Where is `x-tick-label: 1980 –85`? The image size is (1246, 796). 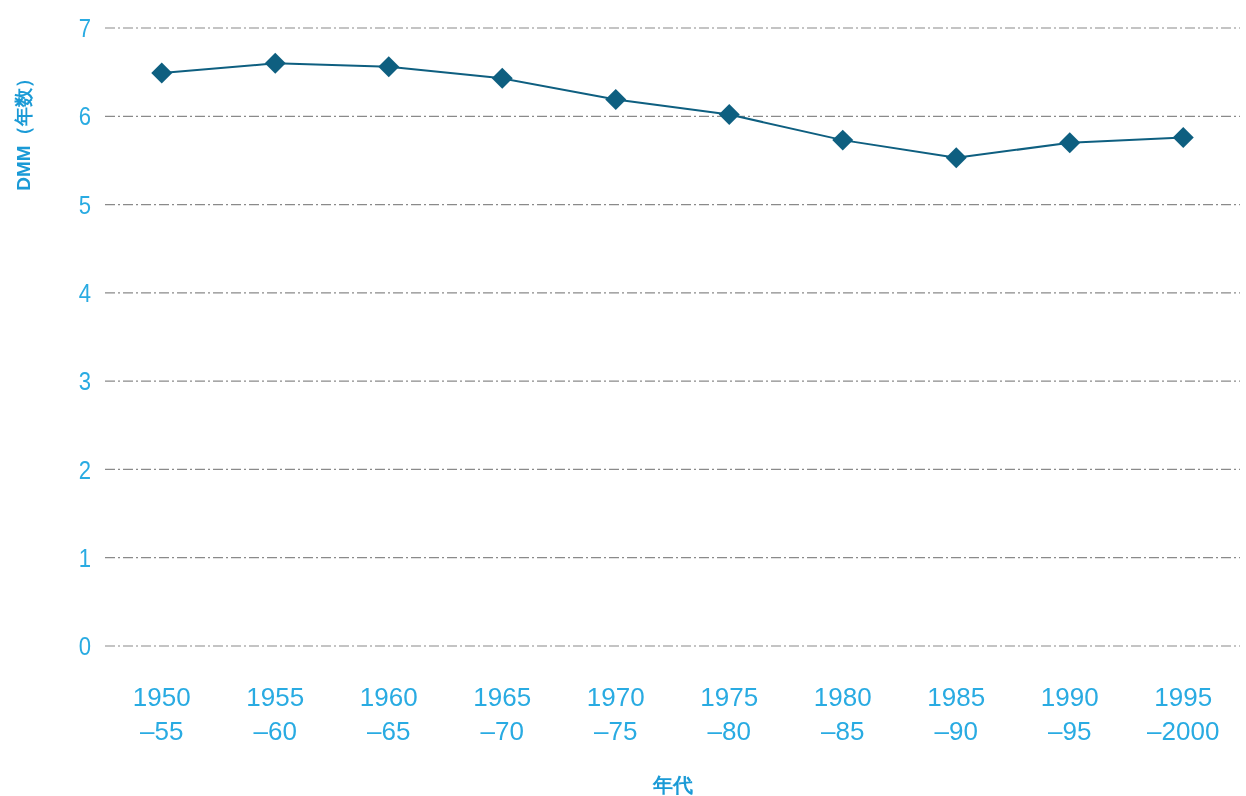 x-tick-label: 1980 –85 is located at coordinates (842, 714).